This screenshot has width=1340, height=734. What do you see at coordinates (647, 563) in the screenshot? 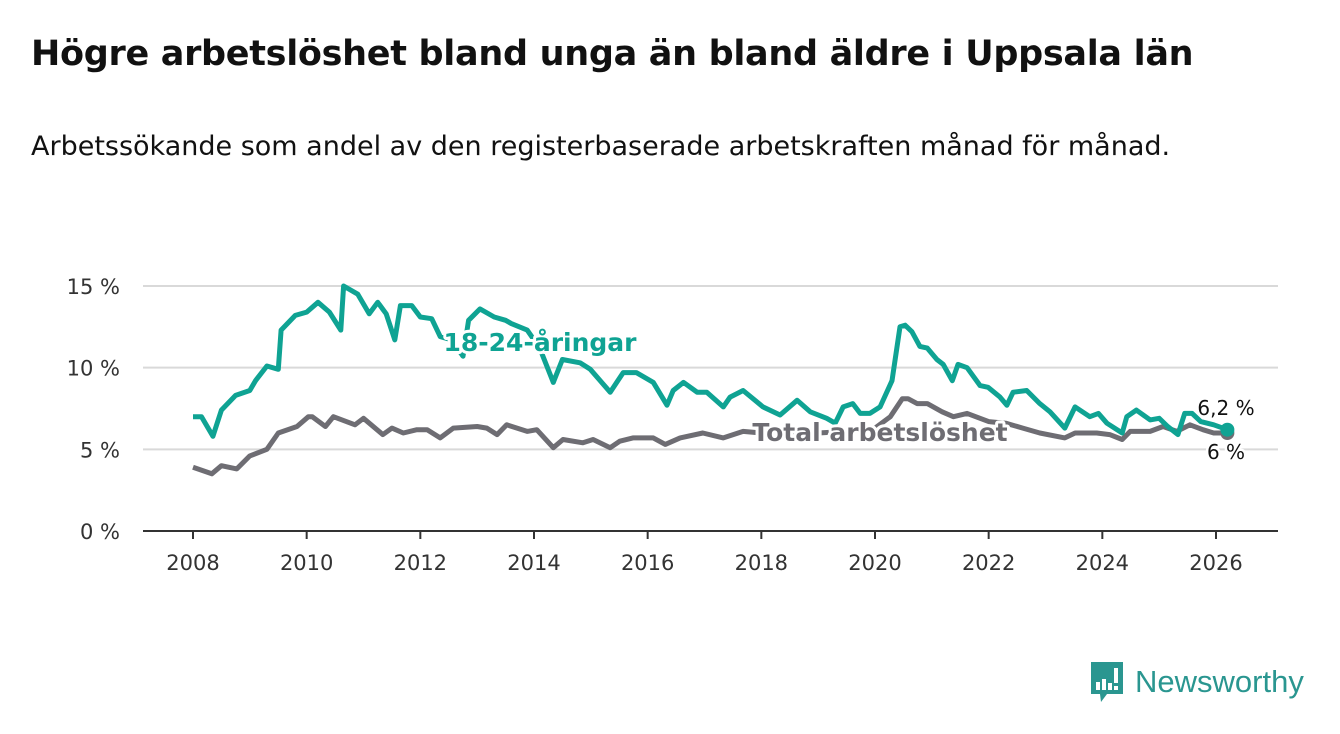
I see `x-tick-label: 2016` at bounding box center [647, 563].